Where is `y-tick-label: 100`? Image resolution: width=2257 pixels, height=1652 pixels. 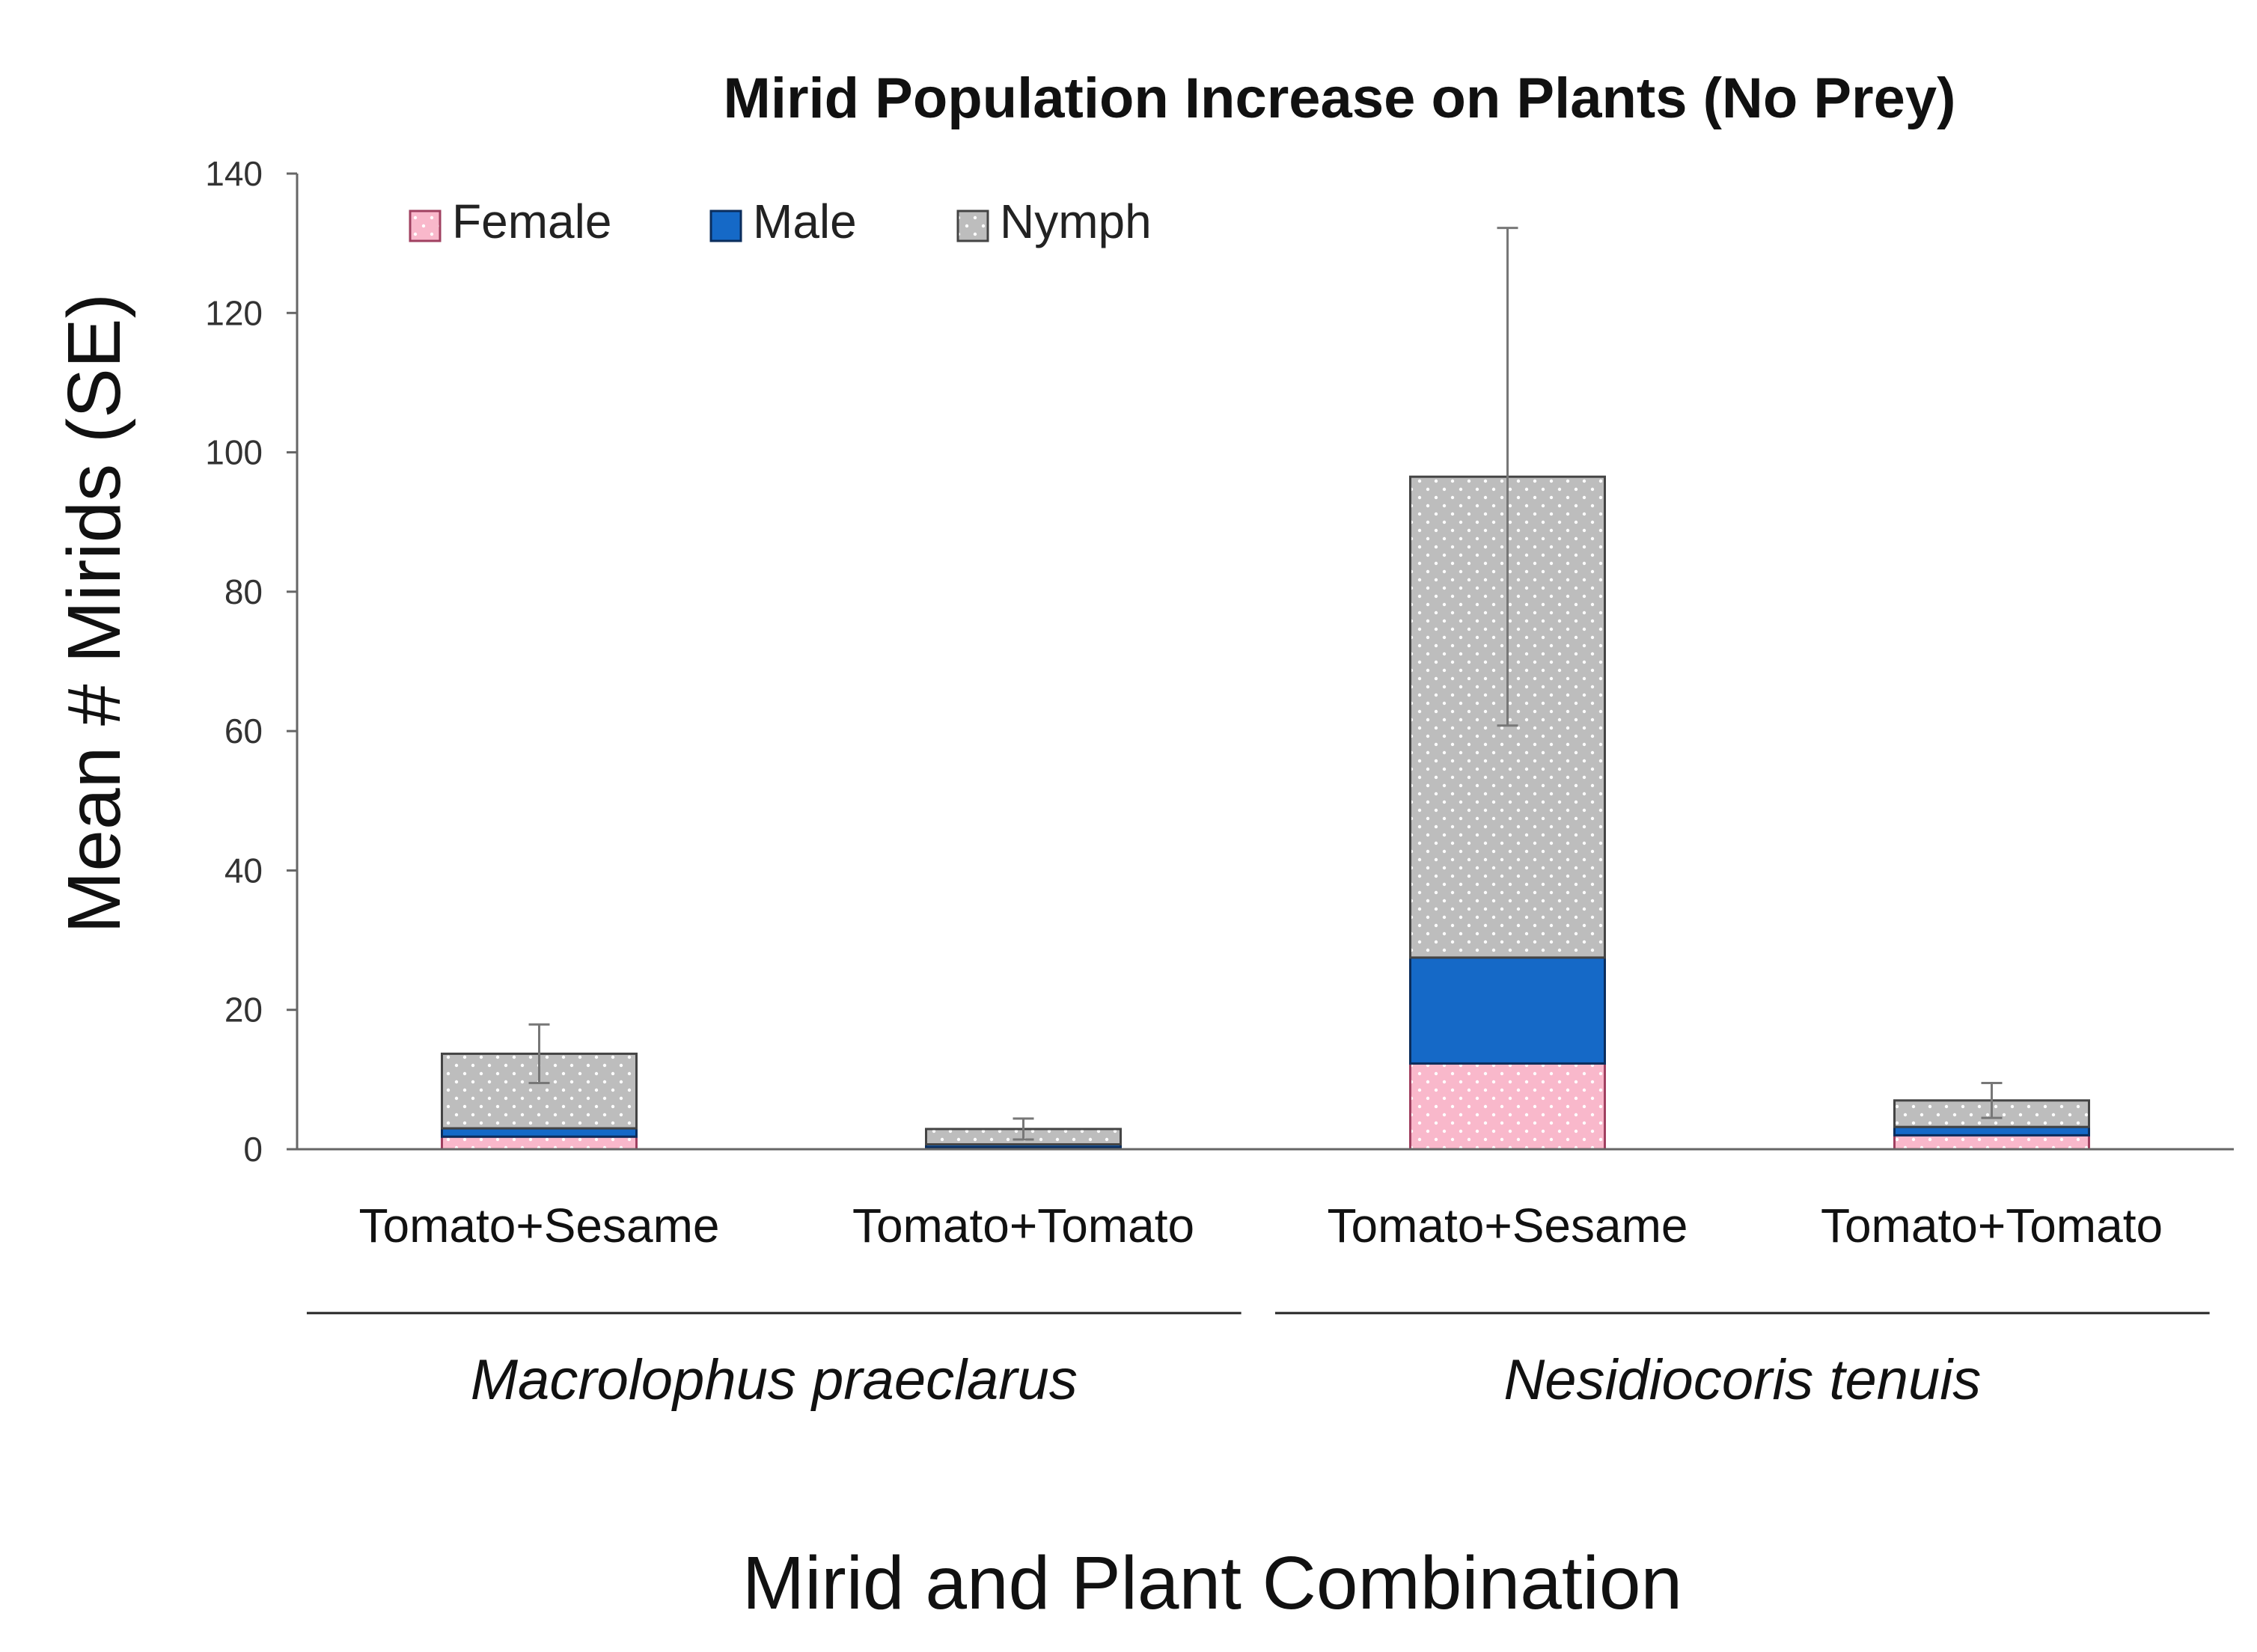
y-tick-label: 100 is located at coordinates (234, 452).